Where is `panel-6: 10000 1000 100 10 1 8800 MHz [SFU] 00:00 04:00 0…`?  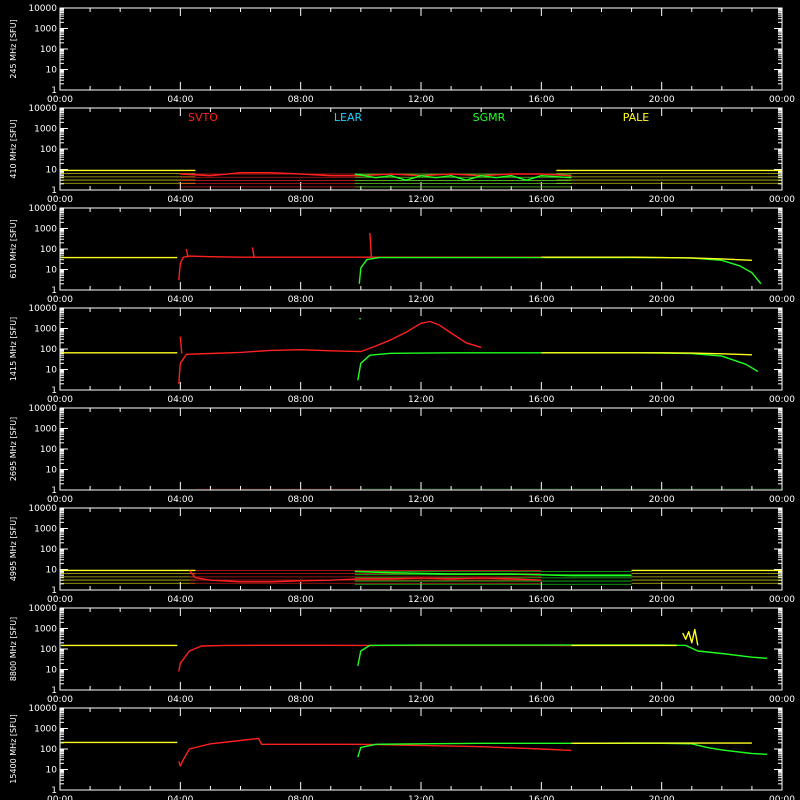 panel-6: 10000 1000 100 10 1 8800 MHz [SFU] 00:00 04:00 0… is located at coordinates (402, 654).